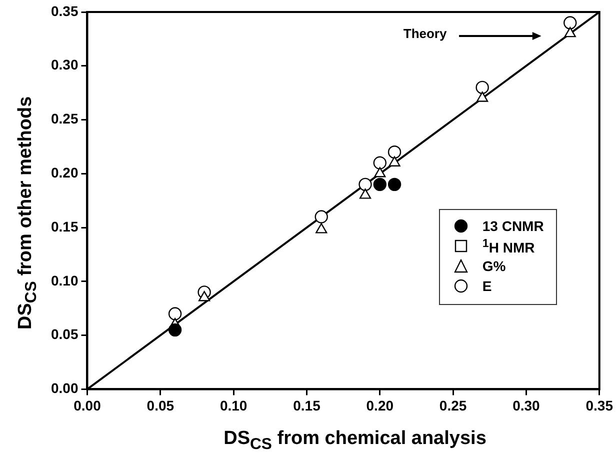  Describe the element at coordinates (355, 441) in the screenshot. I see `x-axis-title: DS$_{CS}$ from chemical analysis` at that location.